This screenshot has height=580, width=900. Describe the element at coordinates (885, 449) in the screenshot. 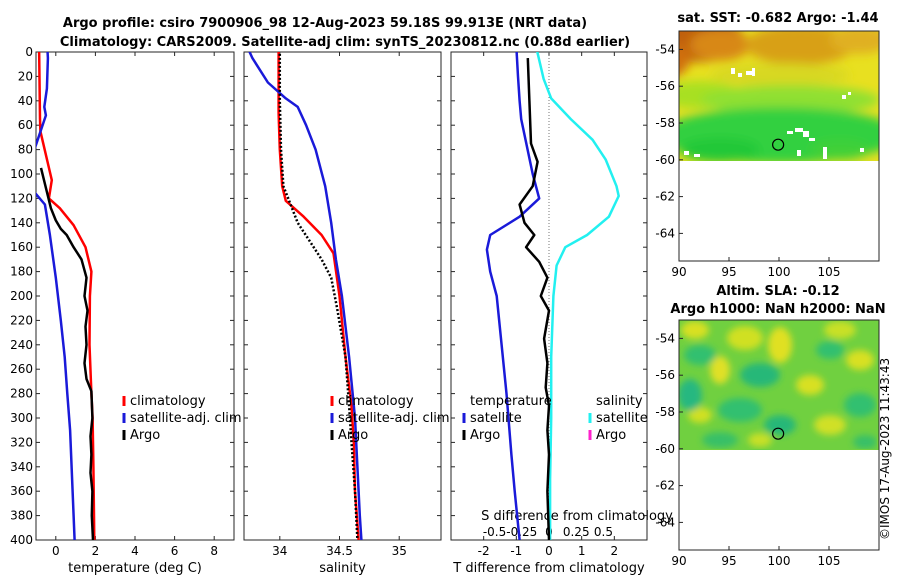

I see `timestamp-stamp: ©IMOS 17-Aug-2023 11:43:43` at that location.